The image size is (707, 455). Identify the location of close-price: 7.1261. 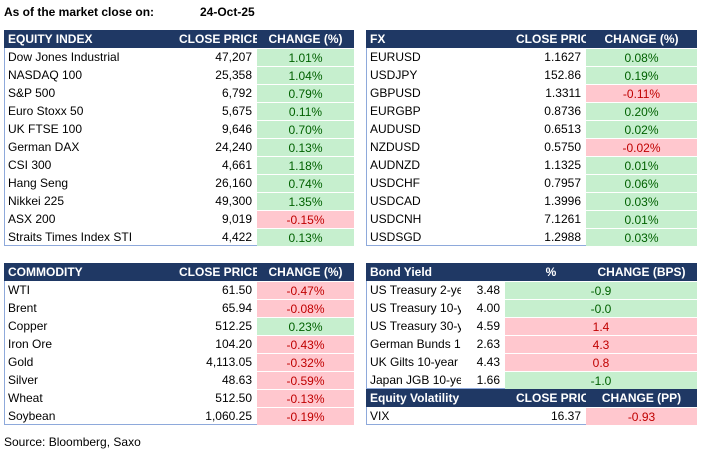
(562, 219).